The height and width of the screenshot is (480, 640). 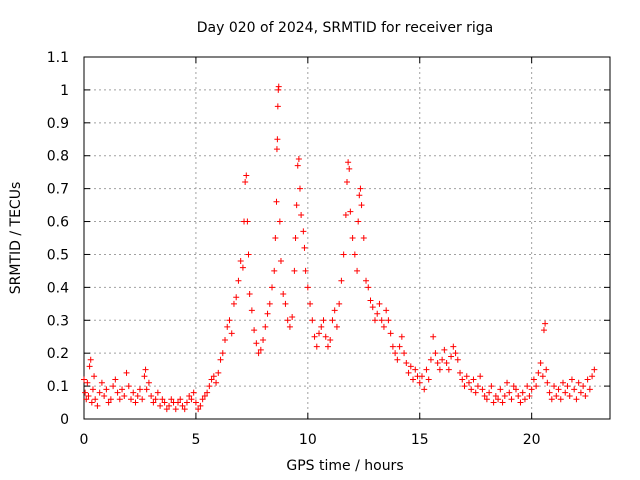 I want to click on x-tick-label: 20, so click(x=532, y=440).